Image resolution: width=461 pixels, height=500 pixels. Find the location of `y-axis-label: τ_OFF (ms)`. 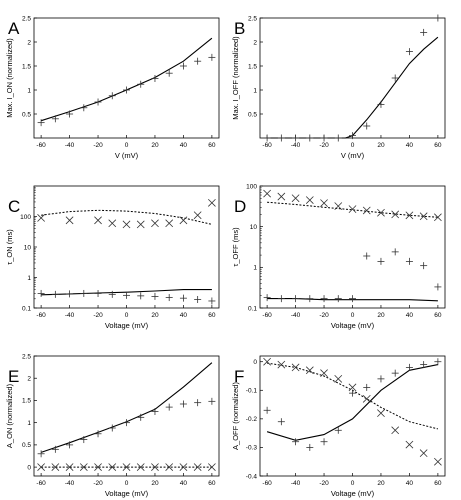

y-axis-label: τ_OFF (ms) is located at coordinates (235, 247).